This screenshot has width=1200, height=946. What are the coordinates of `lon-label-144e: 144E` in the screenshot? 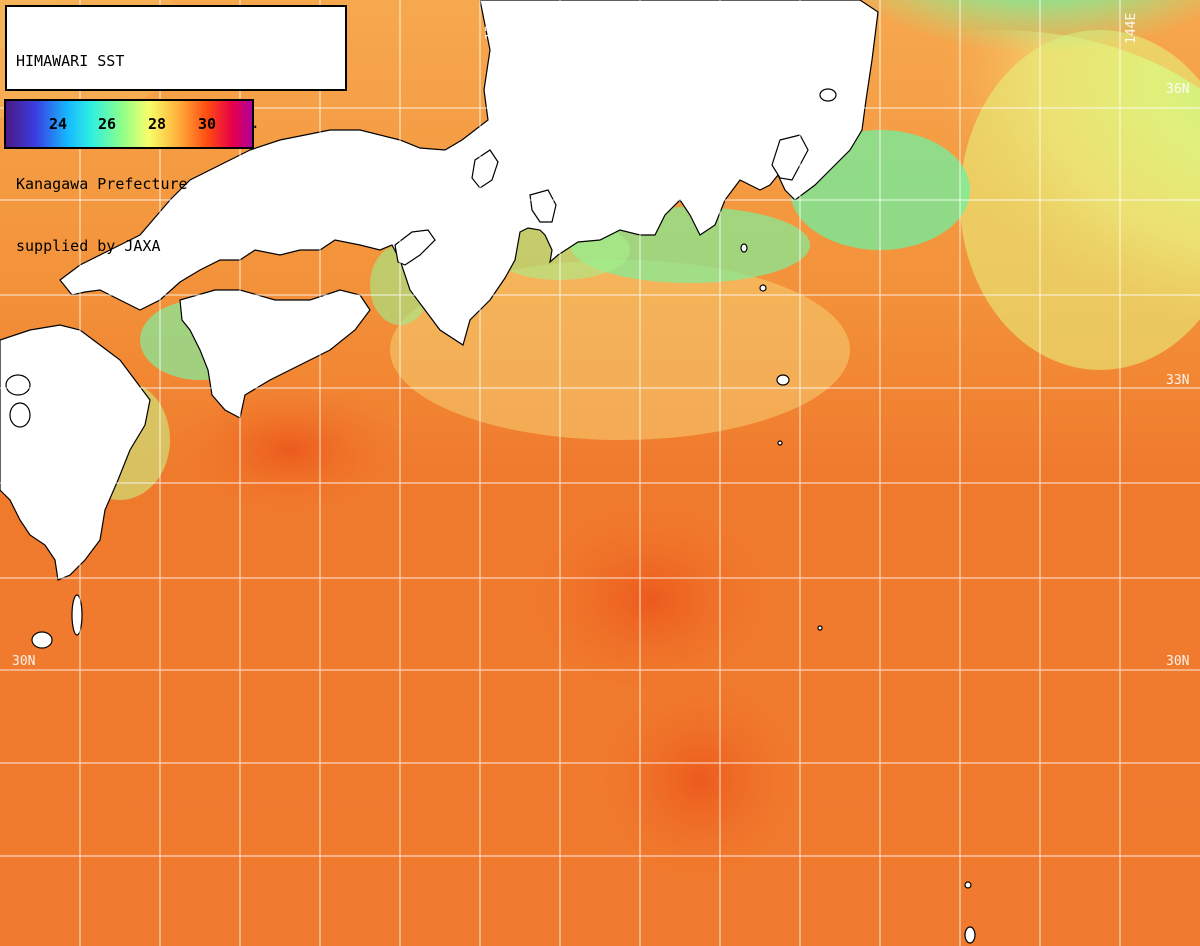 It's located at (1131, 28).